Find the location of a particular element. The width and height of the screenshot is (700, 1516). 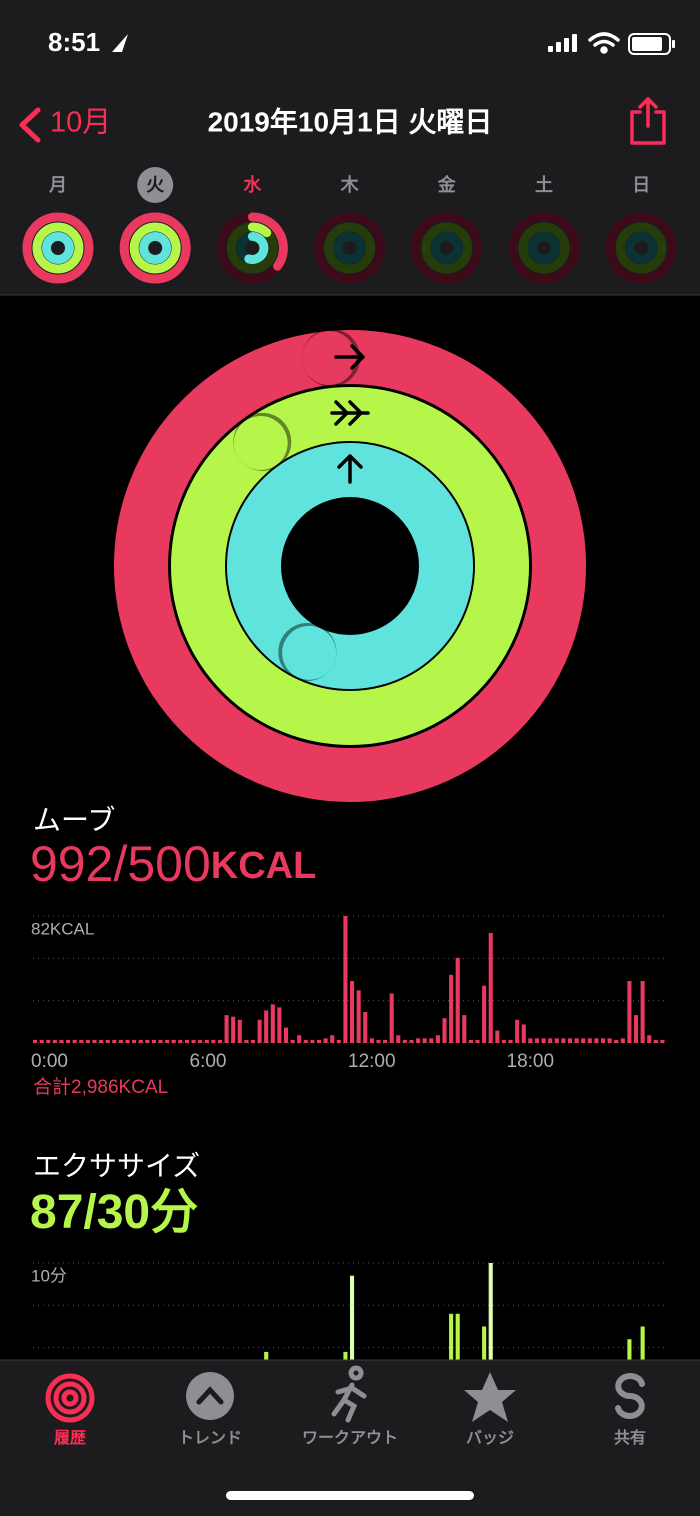

weekday-label: 水 is located at coordinates (252, 184).